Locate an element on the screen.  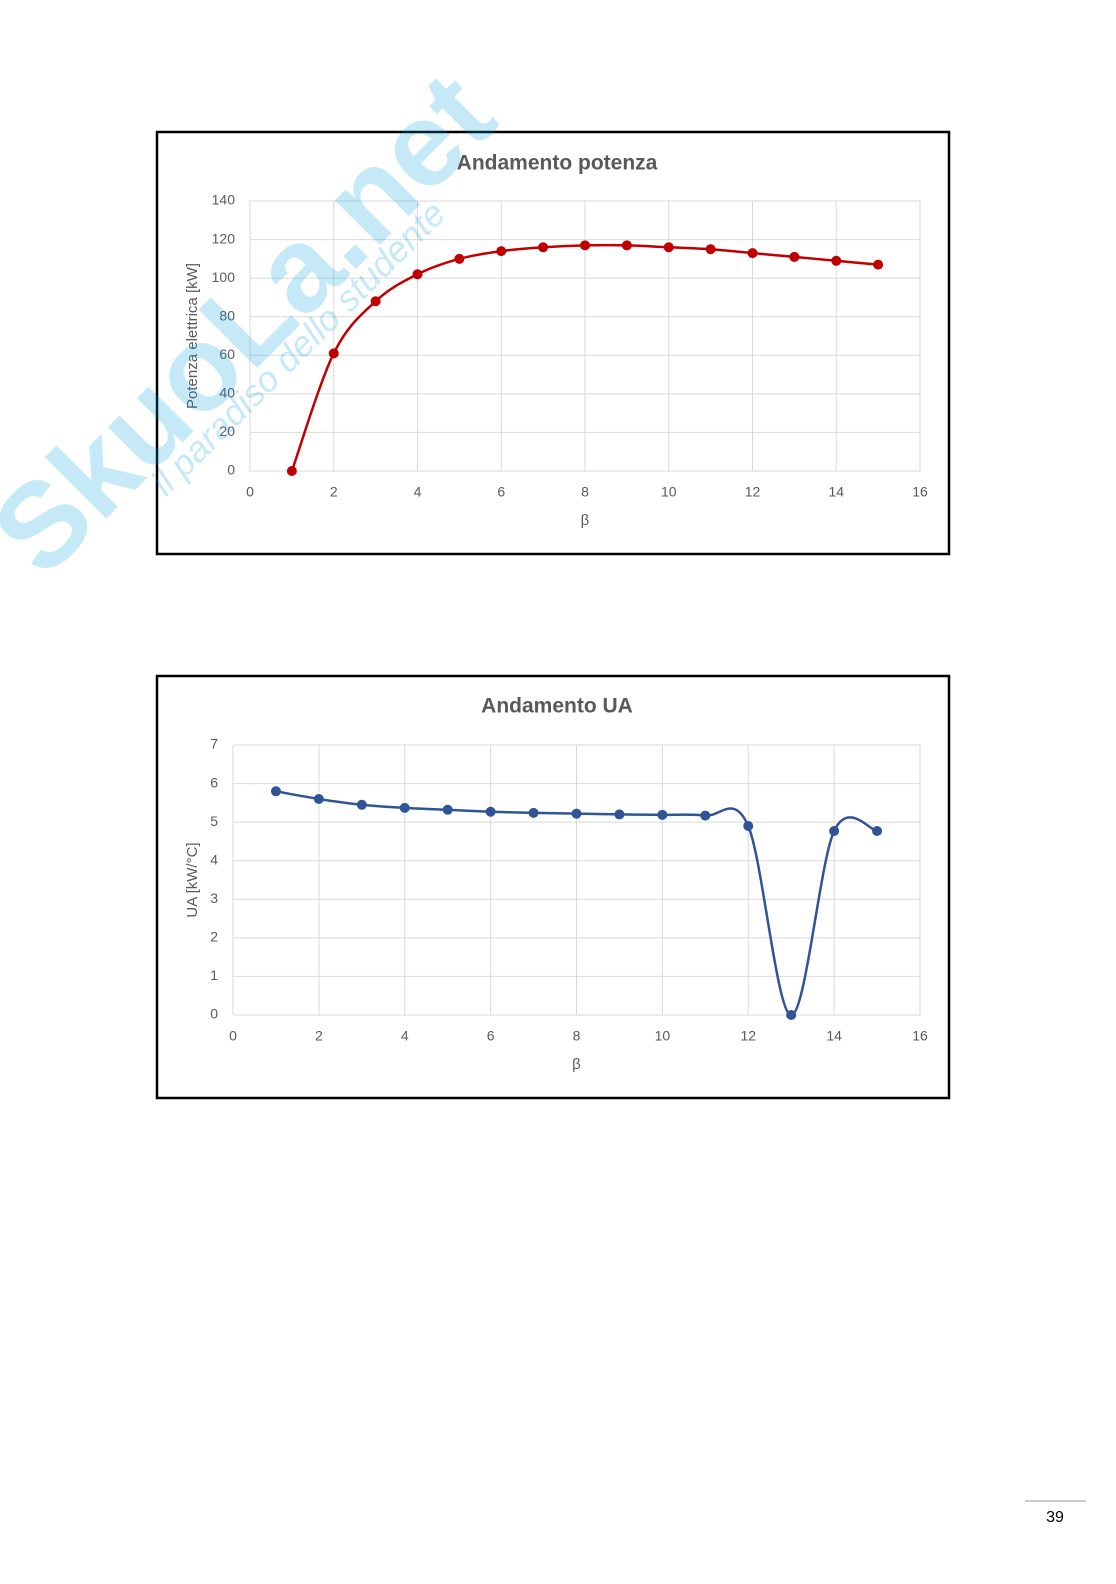
y-tick-label: 5 is located at coordinates (214, 821).